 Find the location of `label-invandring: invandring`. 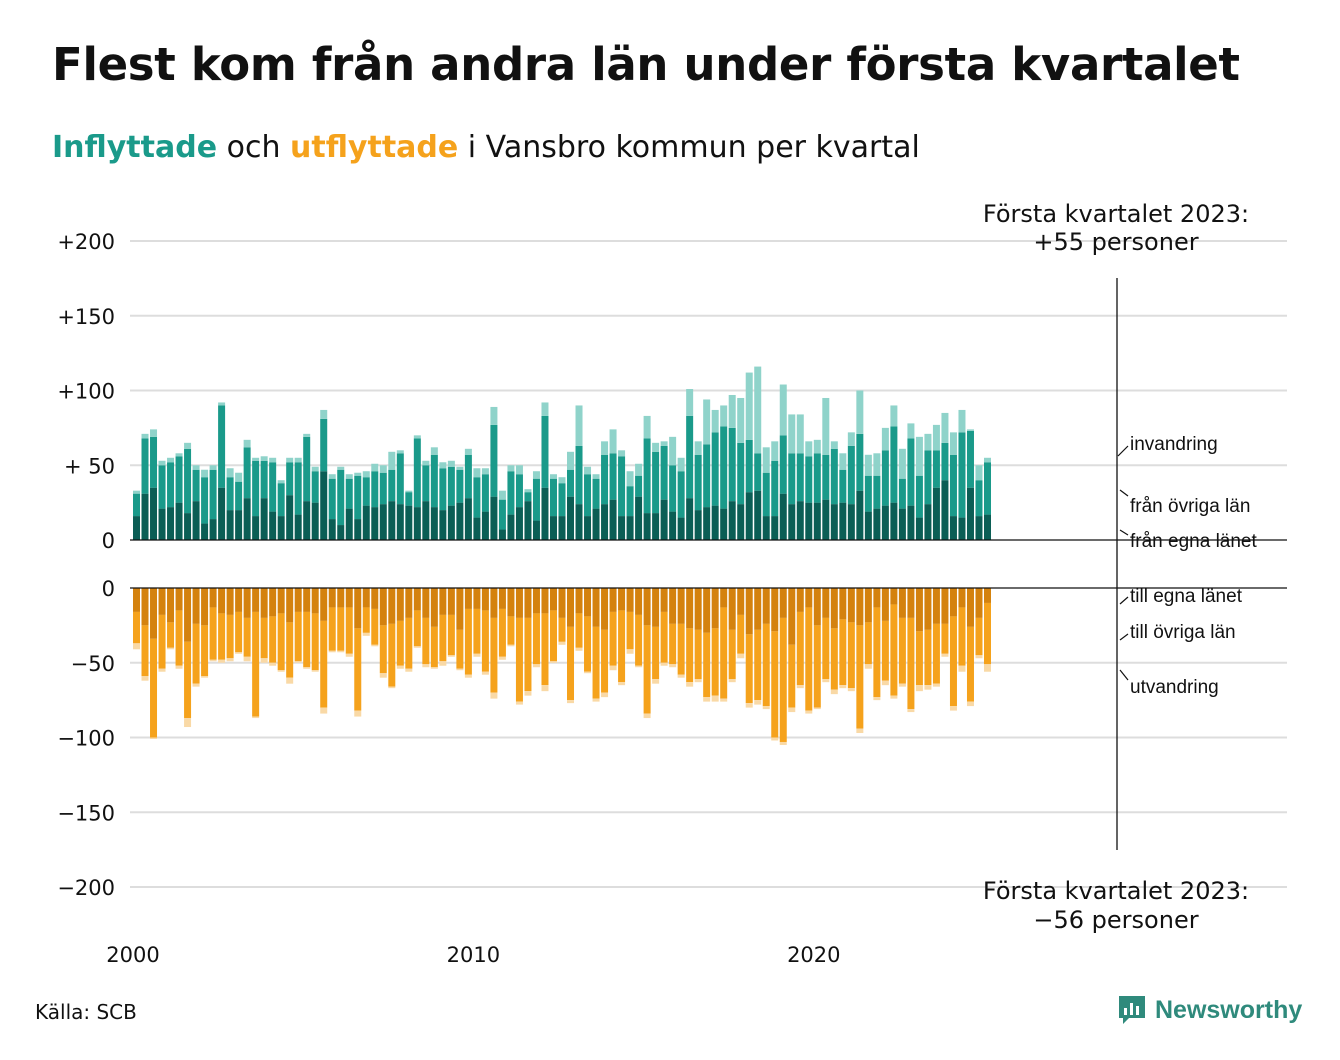

label-invandring: invandring is located at coordinates (1174, 444).